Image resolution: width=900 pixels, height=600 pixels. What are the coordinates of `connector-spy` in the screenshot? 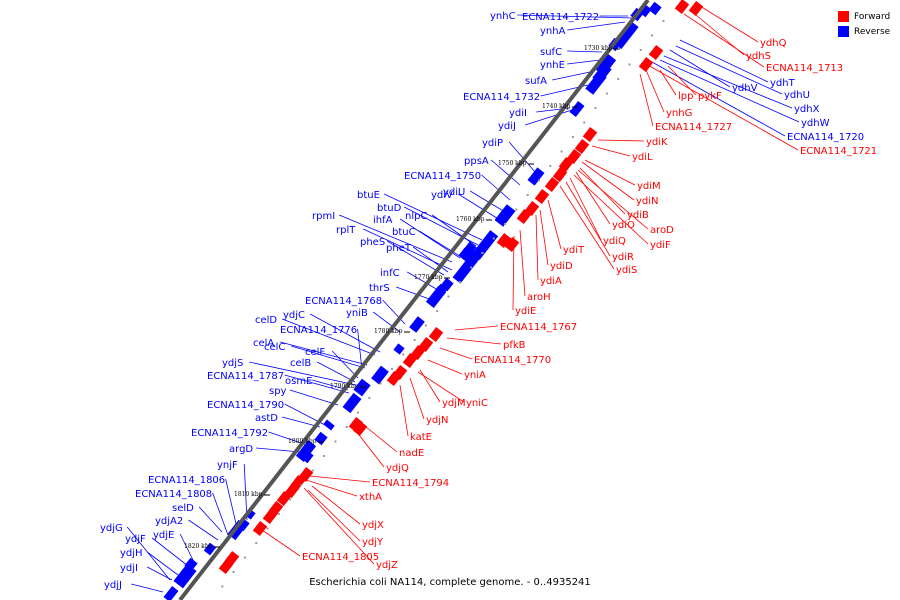 It's located at (314, 397).